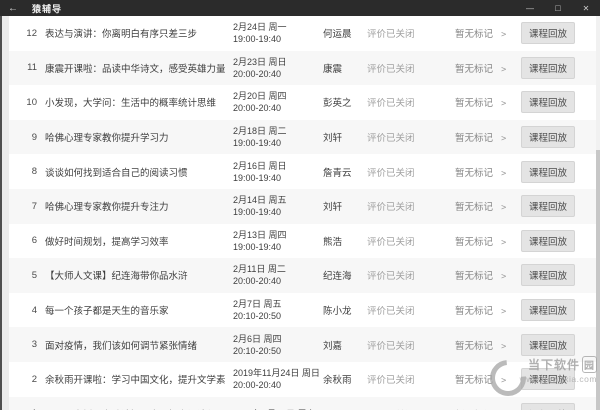 The width and height of the screenshot is (600, 410). Describe the element at coordinates (260, 96) in the screenshot. I see `course-date: 2月20日 周四` at that location.